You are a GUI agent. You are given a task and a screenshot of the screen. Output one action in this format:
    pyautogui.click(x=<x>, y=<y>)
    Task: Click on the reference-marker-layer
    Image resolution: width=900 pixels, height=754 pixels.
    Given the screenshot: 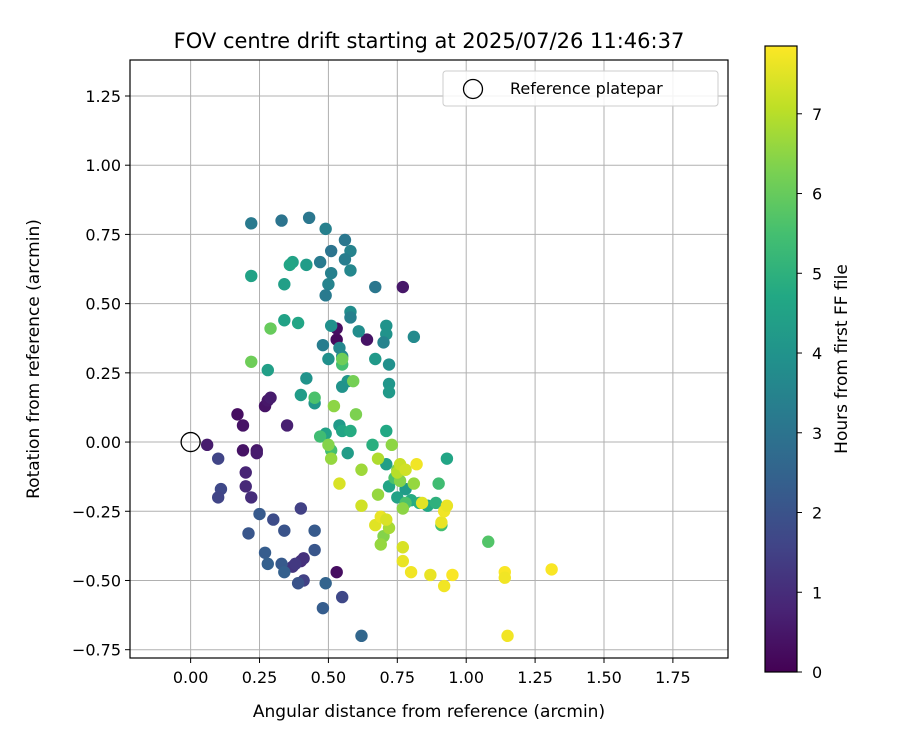 What is the action you would take?
    pyautogui.click(x=190, y=442)
    